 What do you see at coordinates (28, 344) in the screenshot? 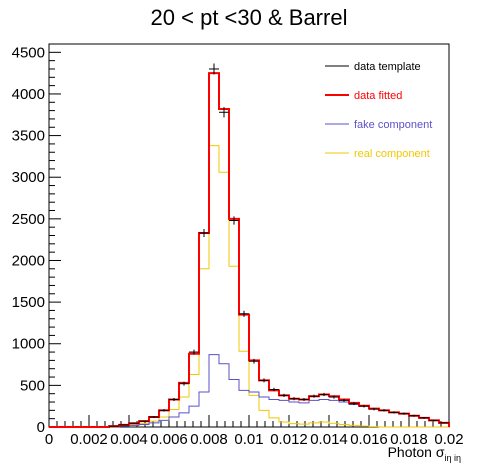
I see `y-tick-label: 1000` at bounding box center [28, 344].